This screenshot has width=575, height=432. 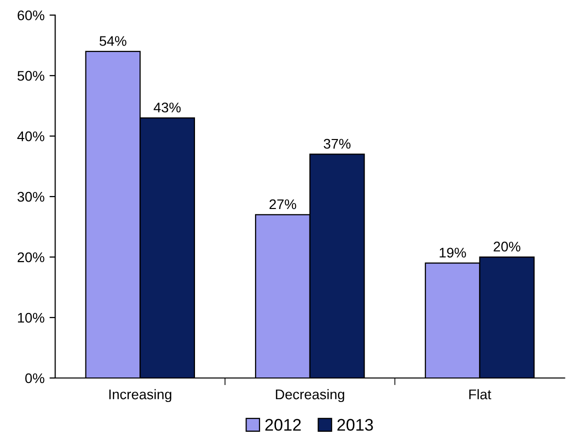 What do you see at coordinates (283, 204) in the screenshot?
I see `data-label: 27%` at bounding box center [283, 204].